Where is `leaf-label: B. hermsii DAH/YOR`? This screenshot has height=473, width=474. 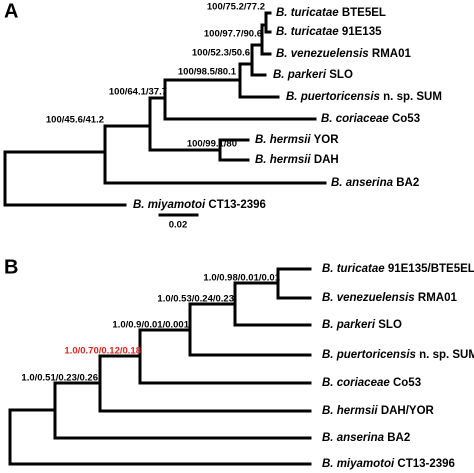 leaf-label: B. hermsii DAH/YOR is located at coordinates (378, 411).